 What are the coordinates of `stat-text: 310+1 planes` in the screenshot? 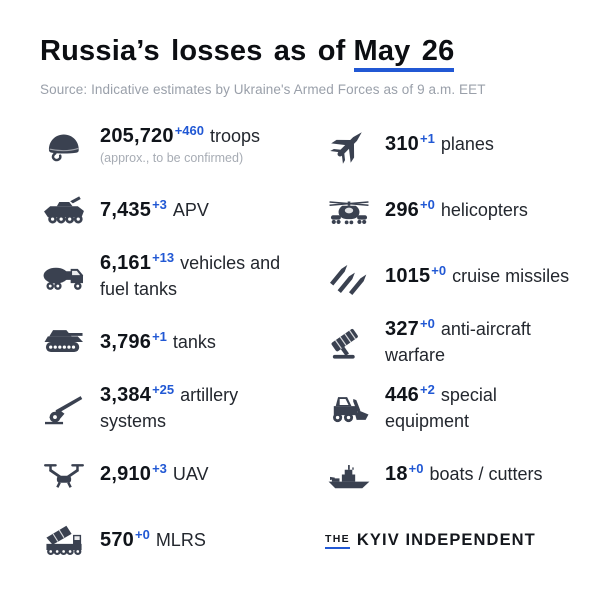 It's located at (439, 144).